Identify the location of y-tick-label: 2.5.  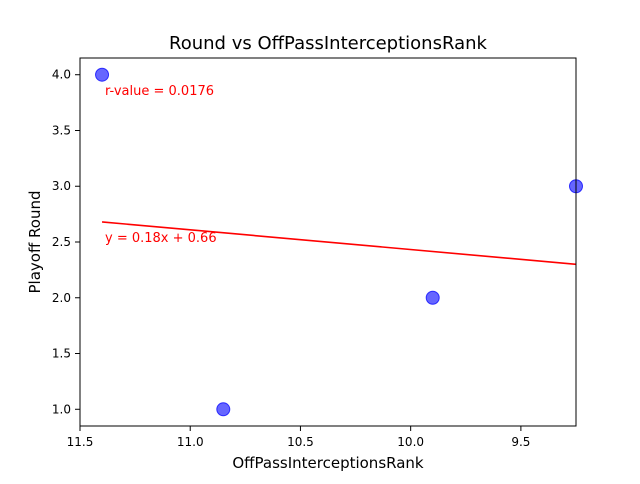
(61, 242).